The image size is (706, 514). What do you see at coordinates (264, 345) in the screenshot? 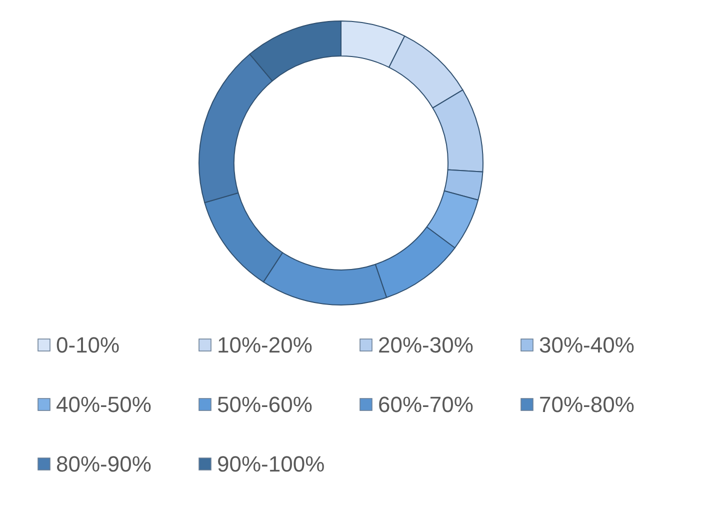
I see `legend-label: 10%-20%` at bounding box center [264, 345].